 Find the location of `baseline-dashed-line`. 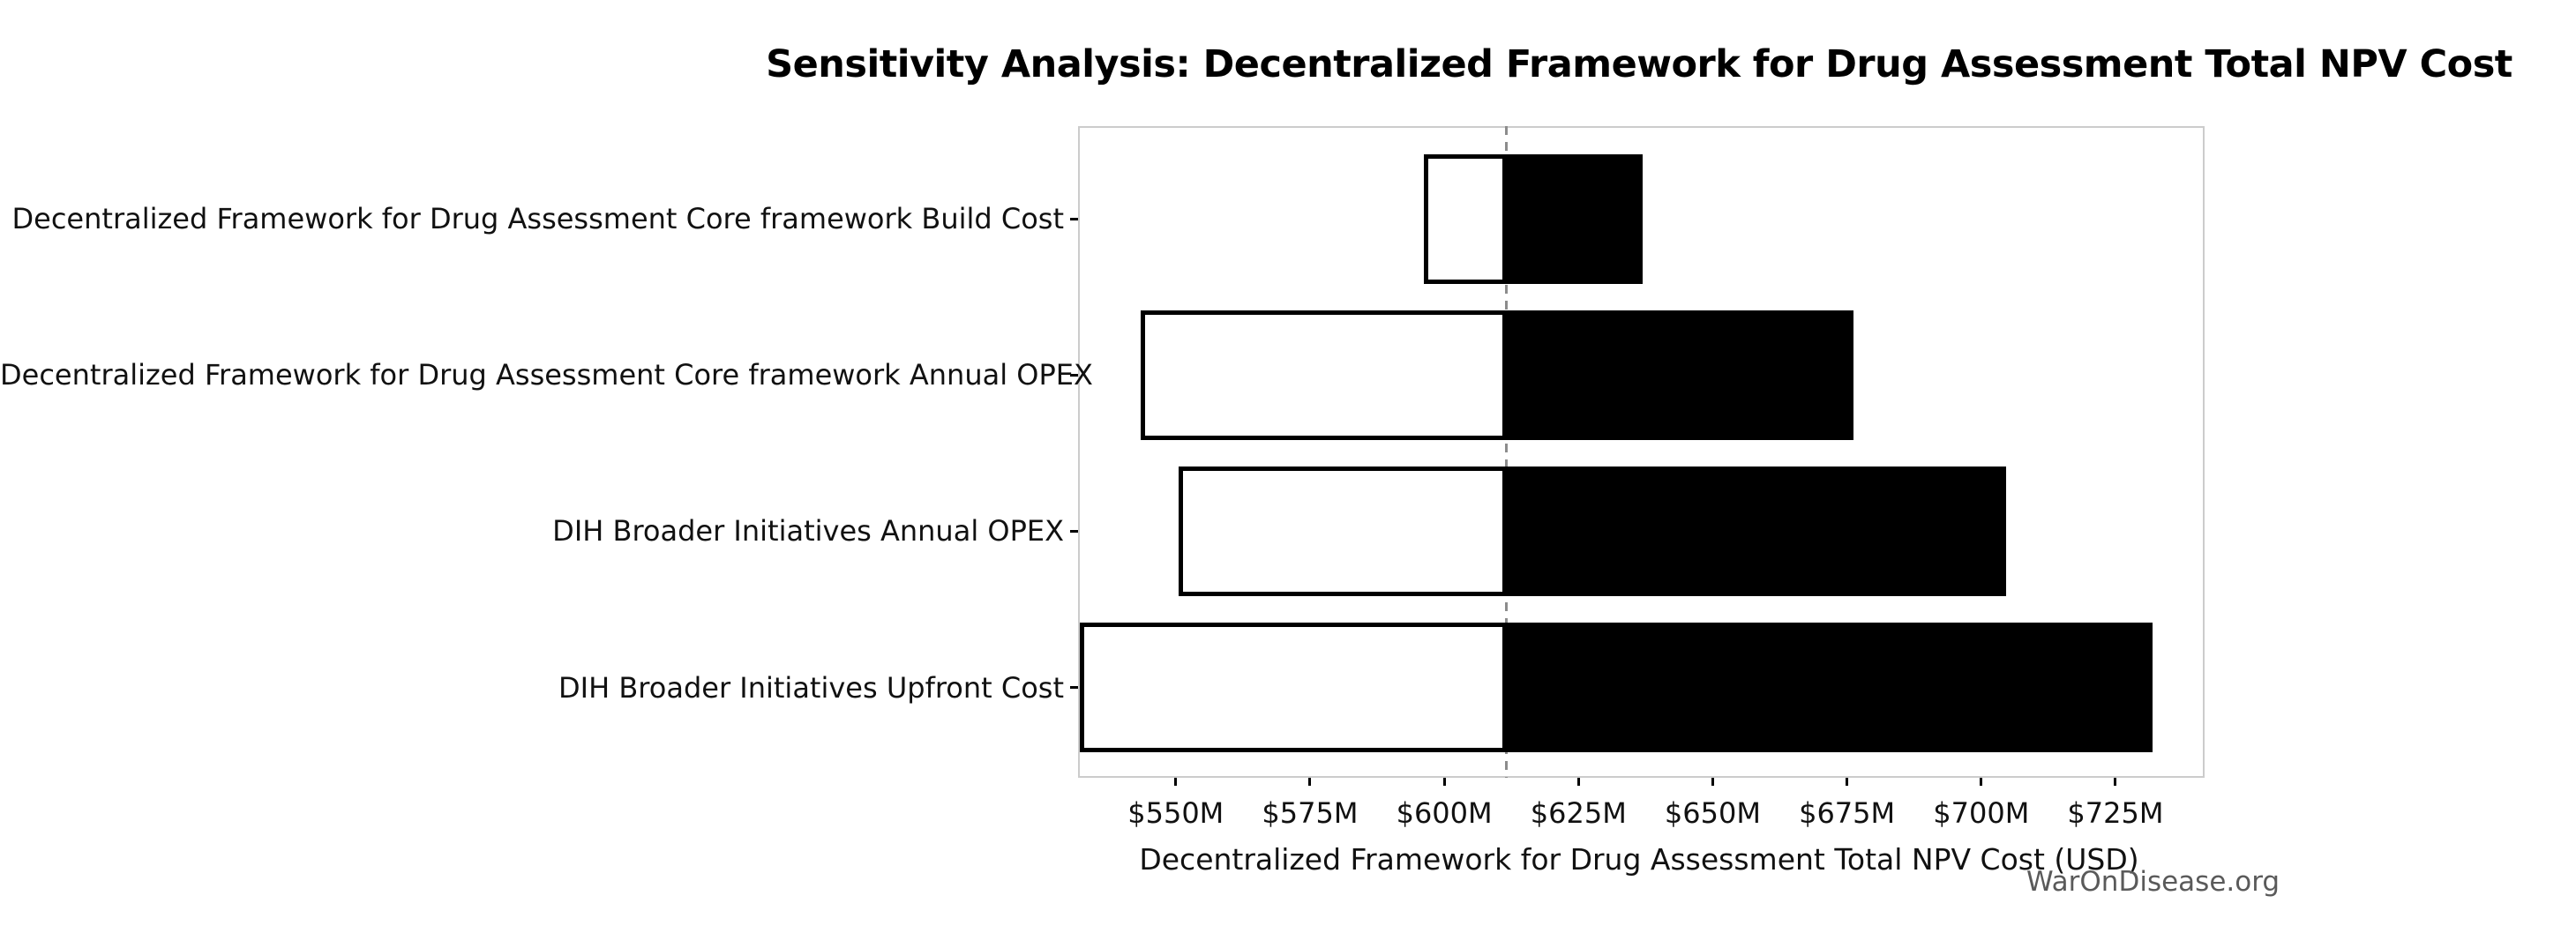

baseline-dashed-line is located at coordinates (1507, 452).